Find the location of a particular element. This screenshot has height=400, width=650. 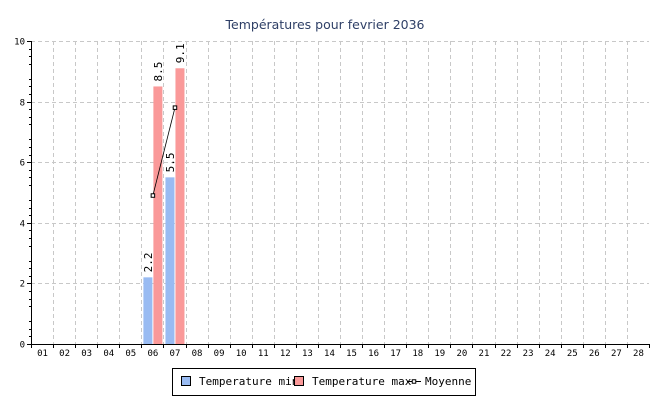

data-label: 9.1 is located at coordinates (180, 53).